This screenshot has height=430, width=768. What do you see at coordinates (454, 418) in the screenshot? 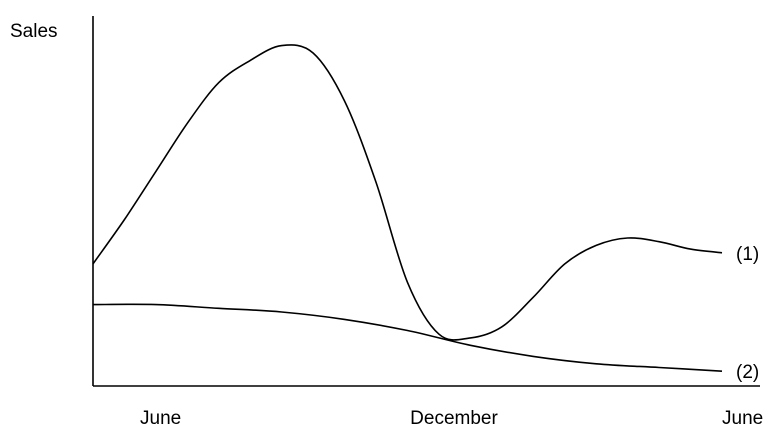
I see `x-tick-label: December` at bounding box center [454, 418].